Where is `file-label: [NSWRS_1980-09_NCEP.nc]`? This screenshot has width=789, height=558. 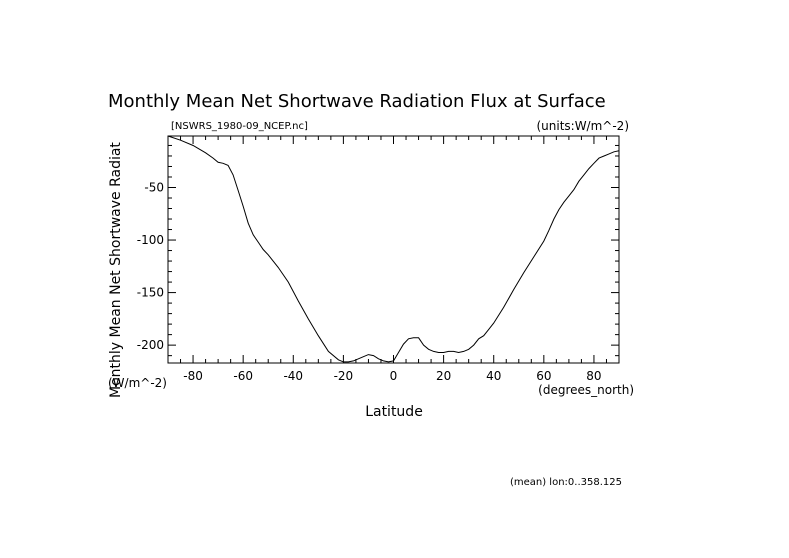 file-label: [NSWRS_1980-09_NCEP.nc] is located at coordinates (239, 126).